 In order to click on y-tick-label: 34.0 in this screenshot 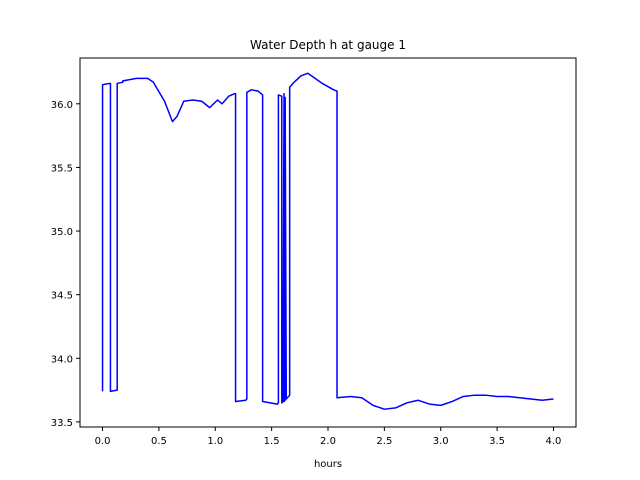, I will do `click(62, 359)`.